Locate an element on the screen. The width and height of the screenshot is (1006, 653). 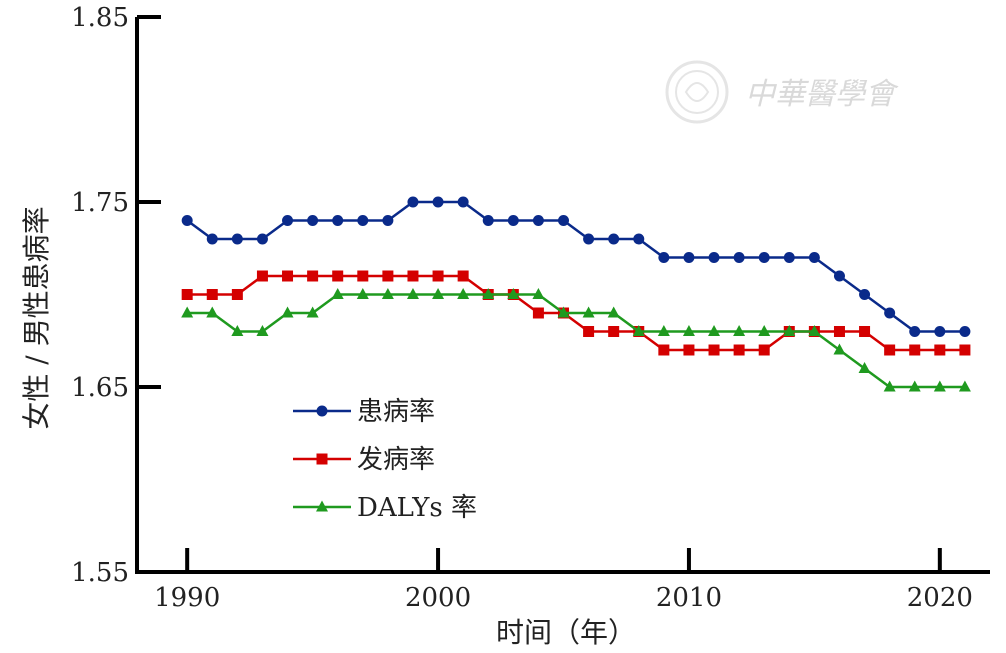
watermark: 中華醫學會 is located at coordinates (782, 92).